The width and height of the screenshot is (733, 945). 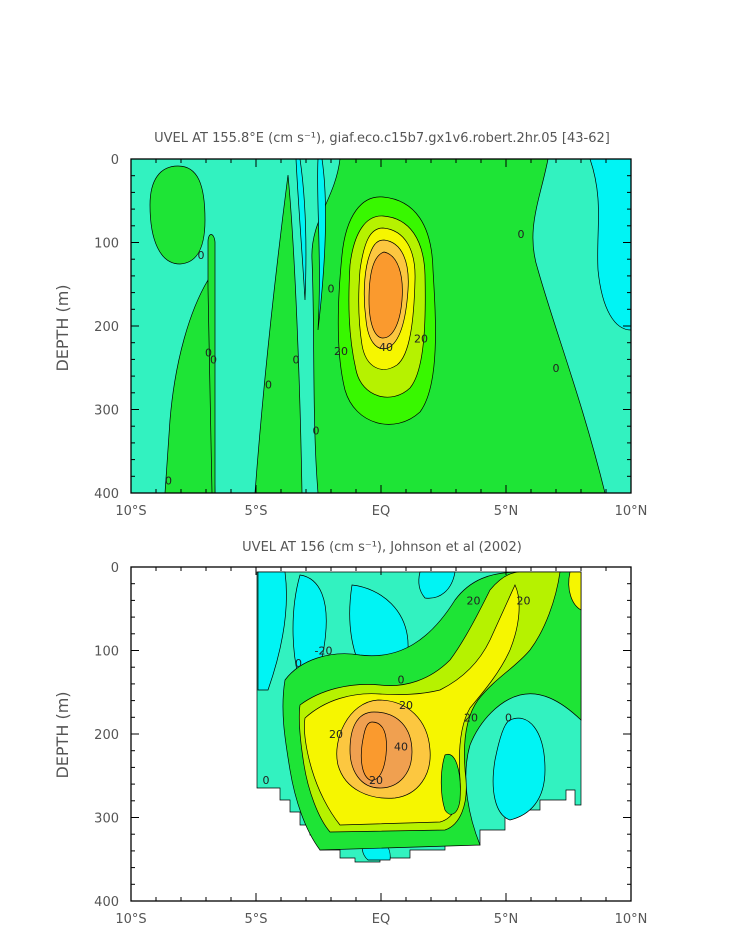 What do you see at coordinates (130, 919) in the screenshot?
I see `bottom-x-tick-label: 10°S` at bounding box center [130, 919].